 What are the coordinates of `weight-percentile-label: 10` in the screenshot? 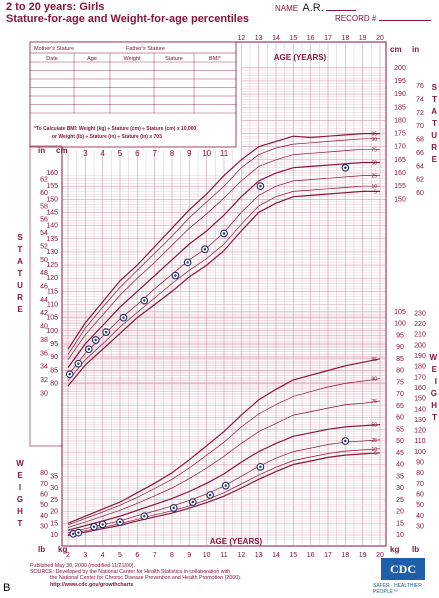 It's located at (374, 450).